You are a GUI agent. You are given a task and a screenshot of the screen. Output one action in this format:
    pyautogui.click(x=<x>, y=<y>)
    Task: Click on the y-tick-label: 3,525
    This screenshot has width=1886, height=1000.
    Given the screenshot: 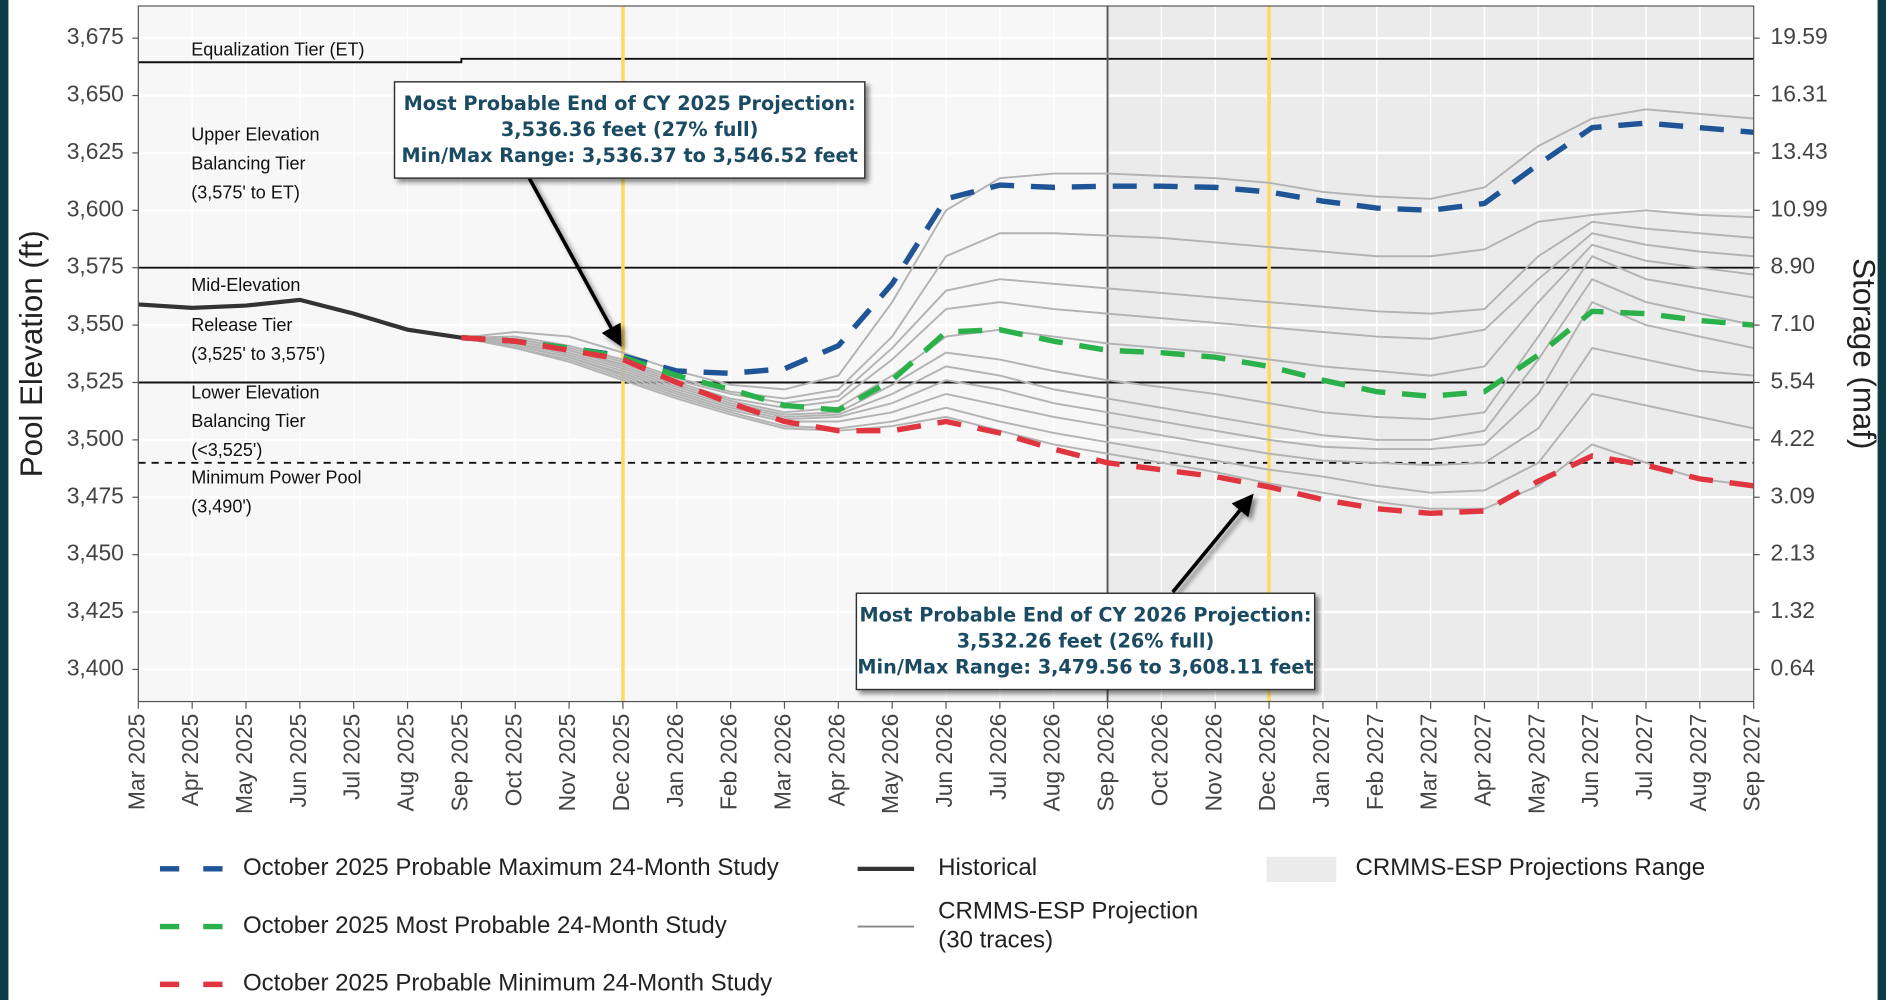 What is the action you would take?
    pyautogui.click(x=95, y=381)
    